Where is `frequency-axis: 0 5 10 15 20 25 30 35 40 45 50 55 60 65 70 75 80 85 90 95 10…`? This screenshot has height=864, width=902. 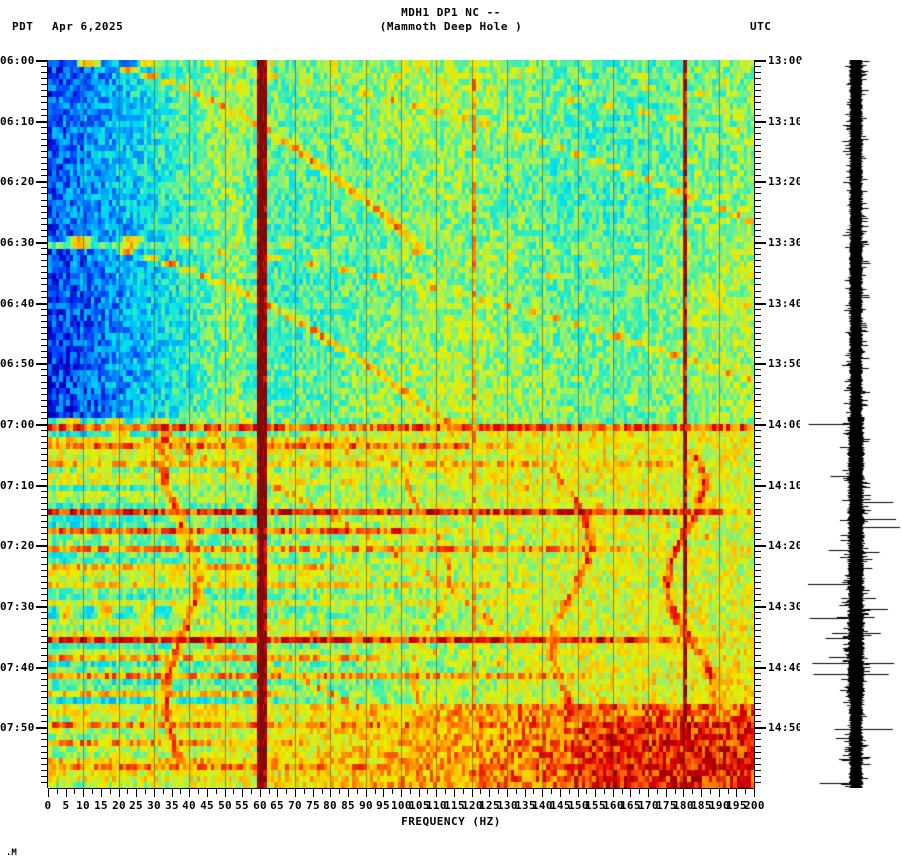 frequency-axis: 0 5 10 15 20 25 30 35 40 45 50 55 60 65 70 75 80 85 90 95 10… is located at coordinates (451, 803).